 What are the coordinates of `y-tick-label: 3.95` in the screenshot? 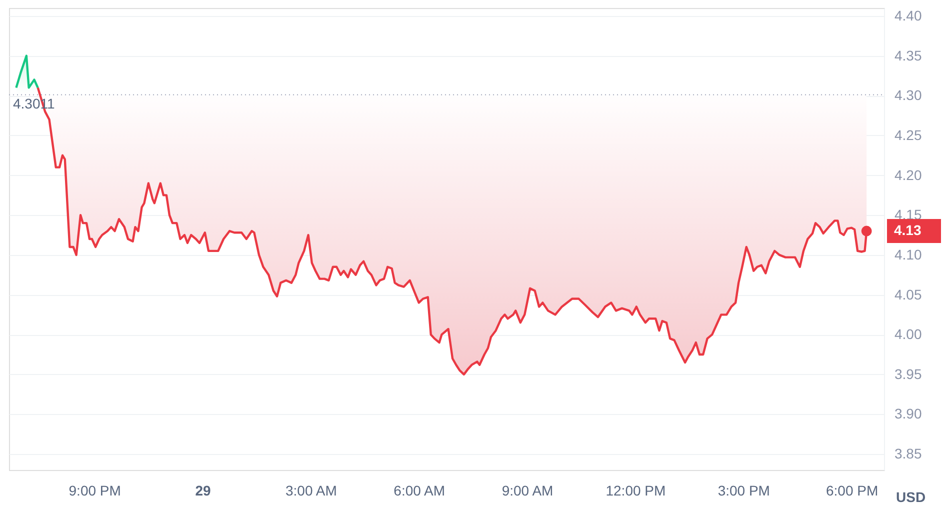 It's located at (908, 374).